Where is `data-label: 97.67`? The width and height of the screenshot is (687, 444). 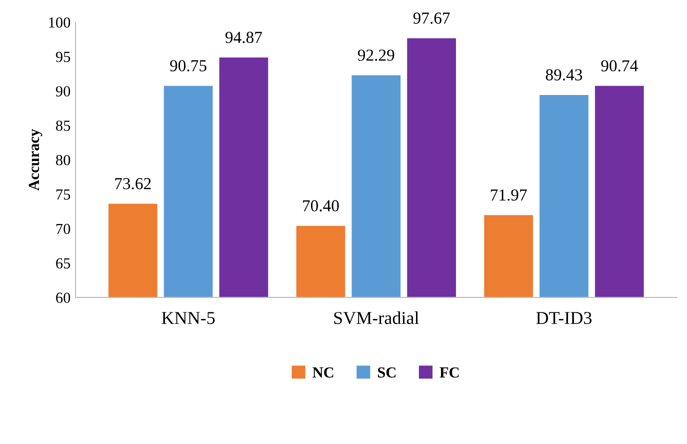 data-label: 97.67 is located at coordinates (431, 18).